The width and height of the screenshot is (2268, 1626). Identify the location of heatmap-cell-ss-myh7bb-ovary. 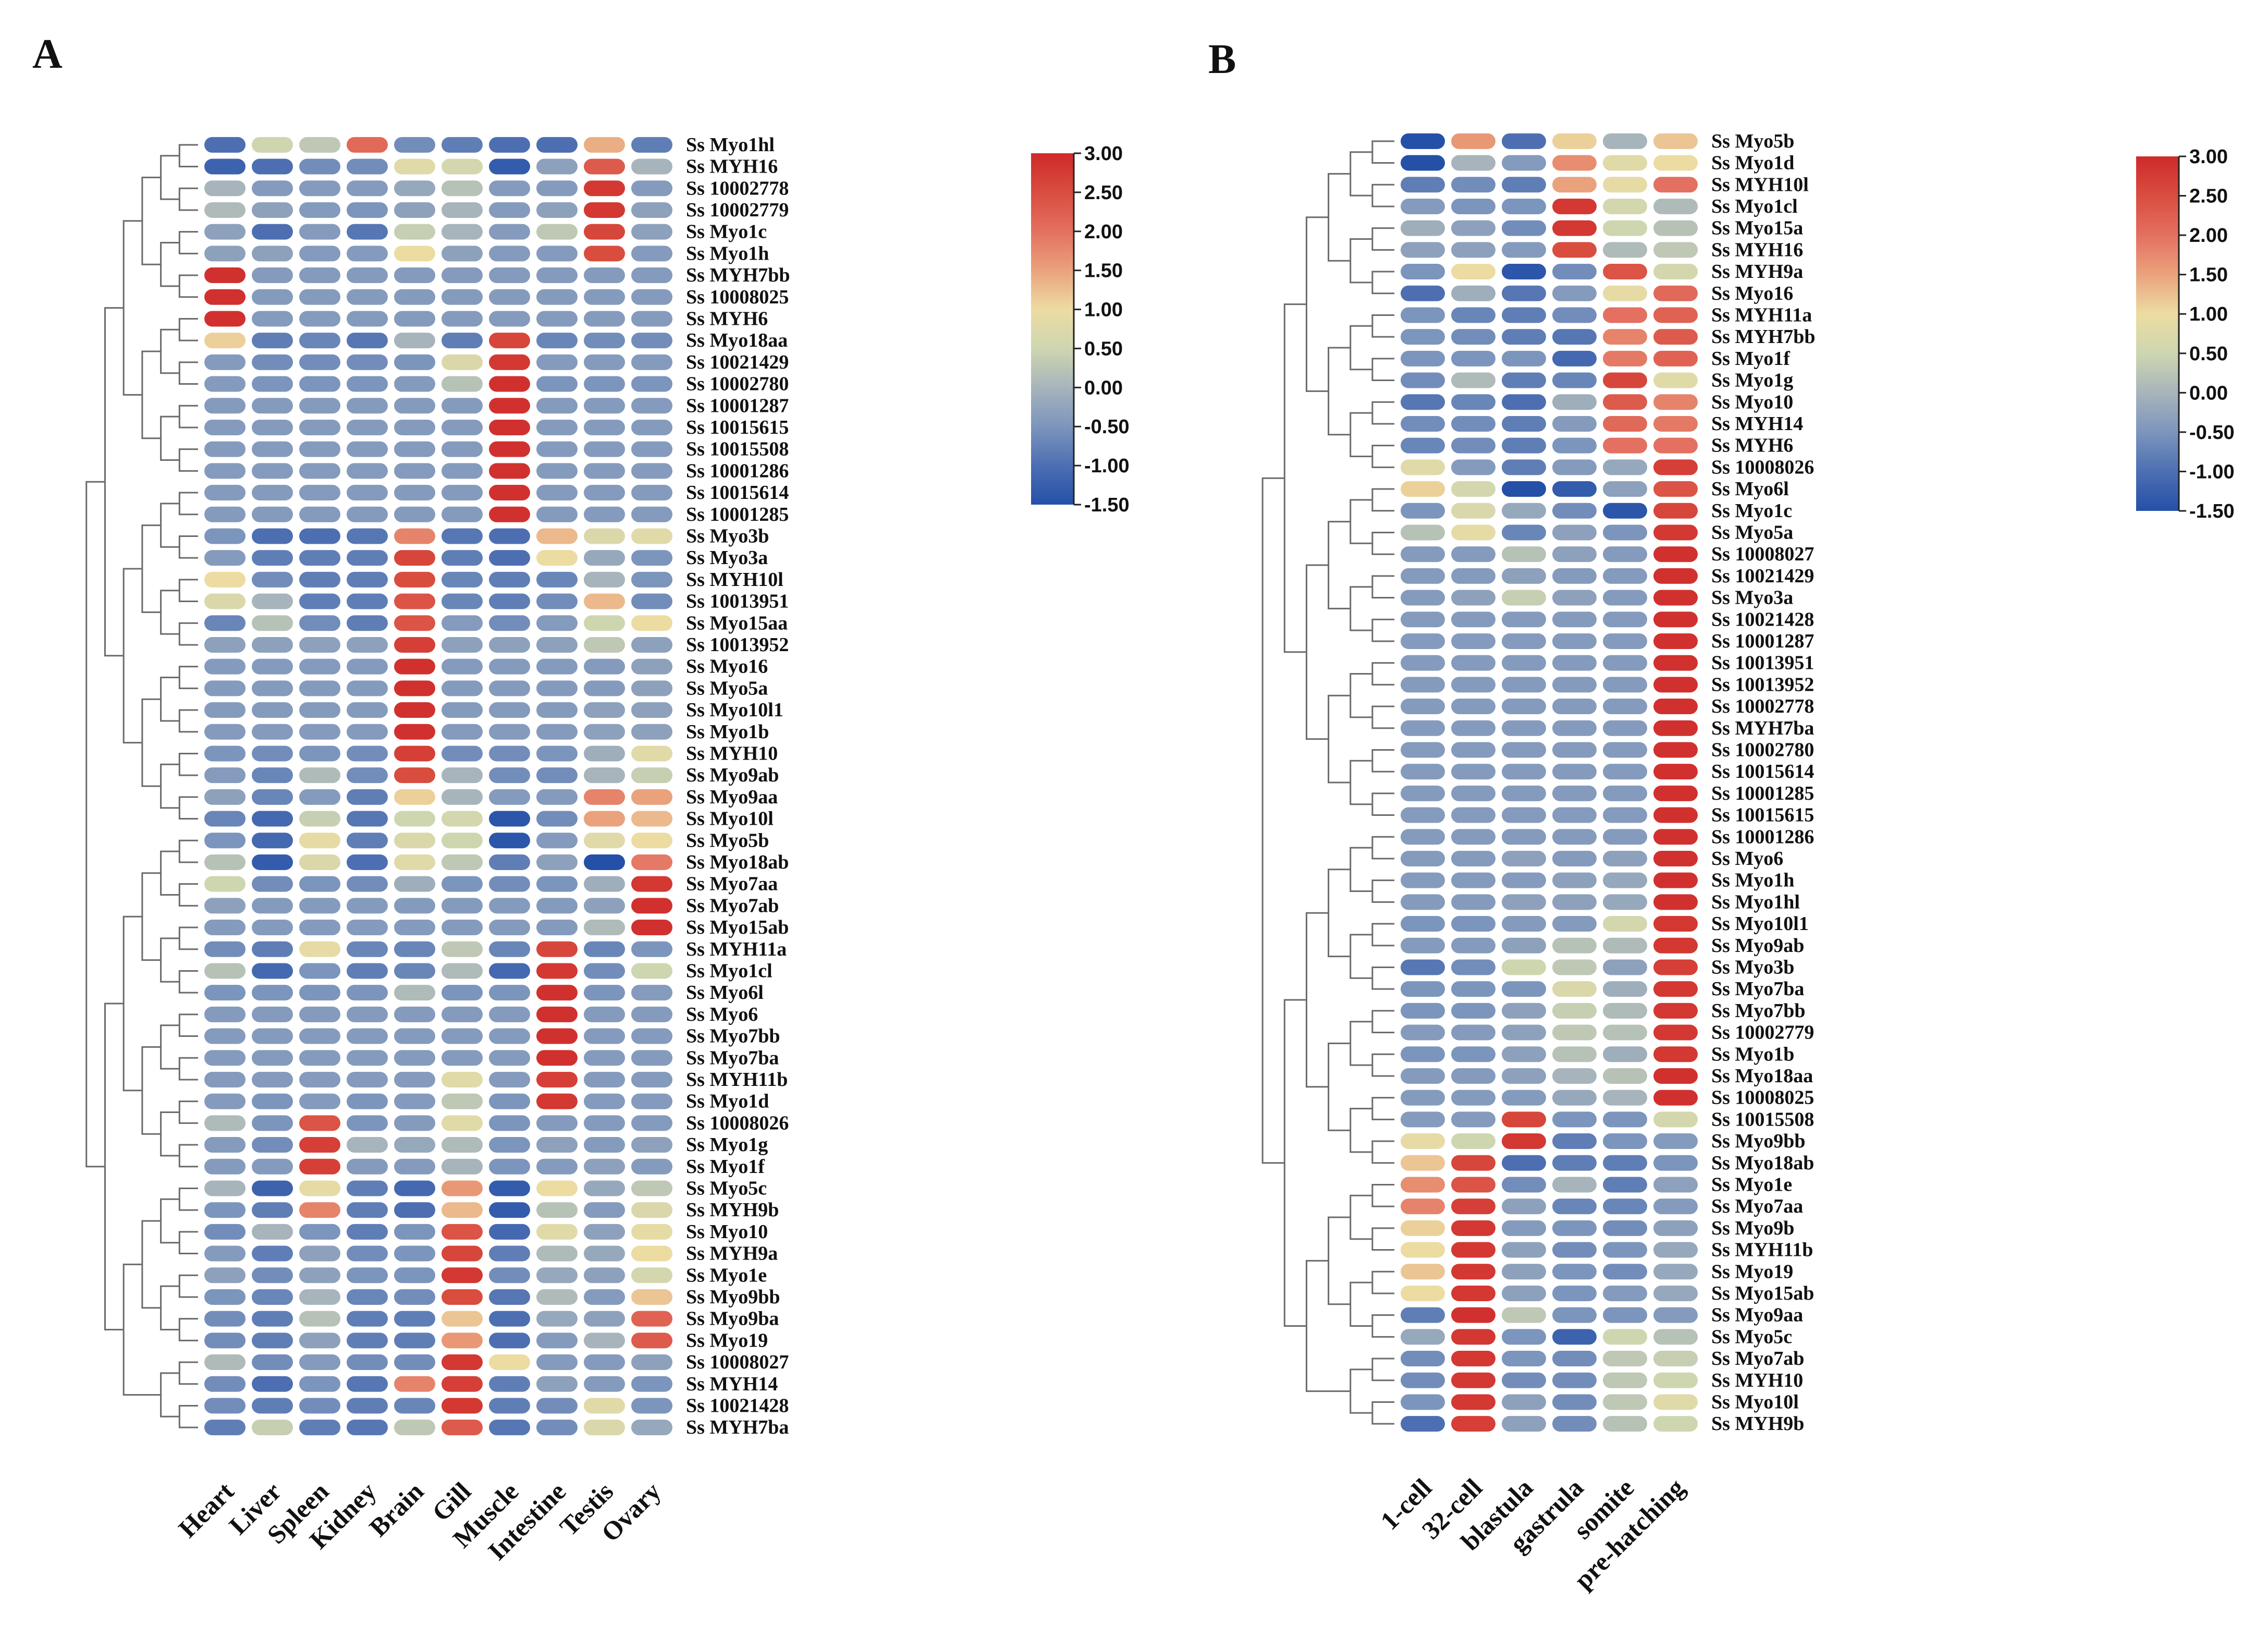
(651, 275).